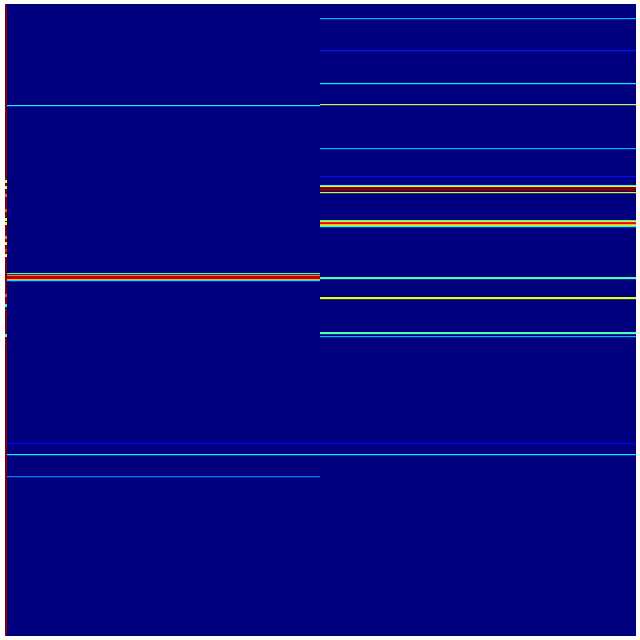  Describe the element at coordinates (6, 320) in the screenshot. I see `edge-column` at that location.